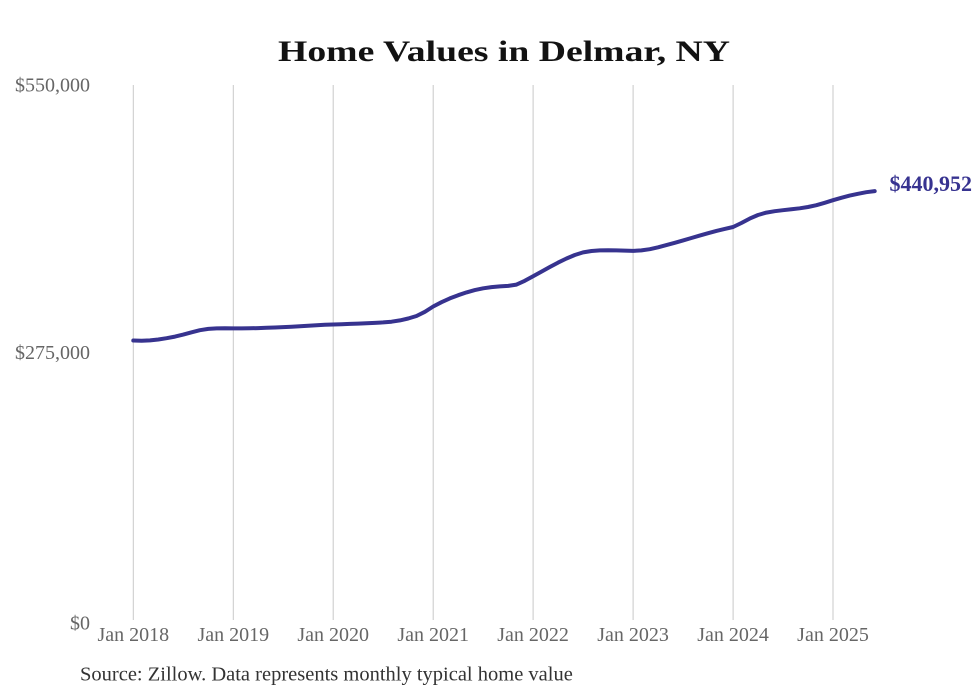  What do you see at coordinates (52, 86) in the screenshot?
I see `svg-text: $550,000` at bounding box center [52, 86].